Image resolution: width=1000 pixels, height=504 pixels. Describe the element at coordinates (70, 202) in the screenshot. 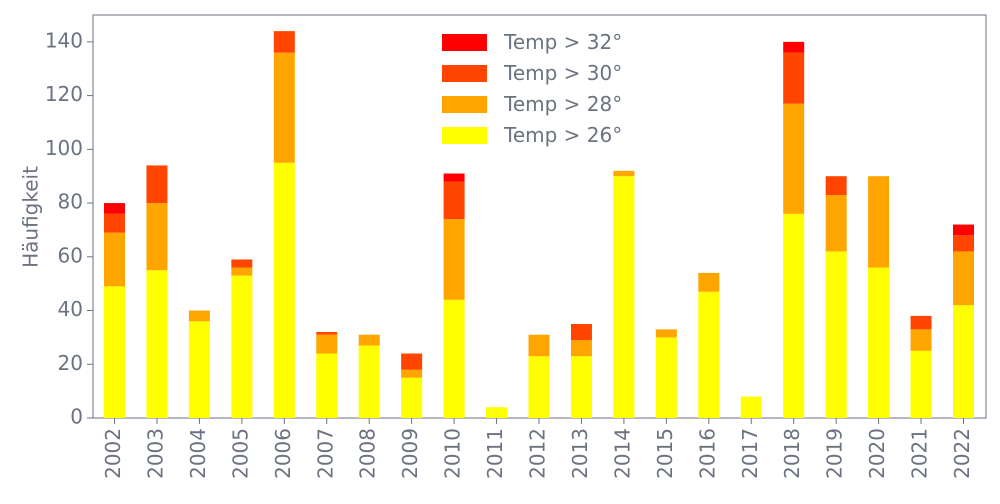

I see `y-tick-label: 80` at that location.